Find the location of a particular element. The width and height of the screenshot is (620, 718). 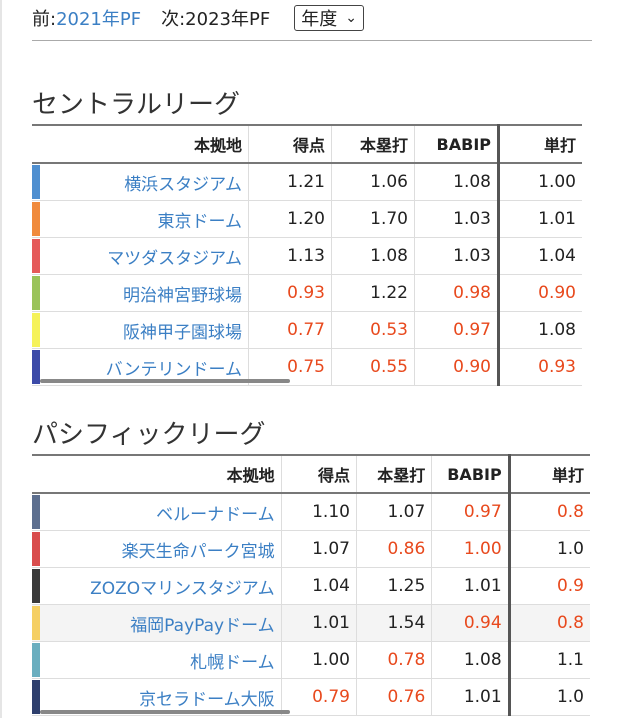

runs-value: 0.79 is located at coordinates (319, 697).